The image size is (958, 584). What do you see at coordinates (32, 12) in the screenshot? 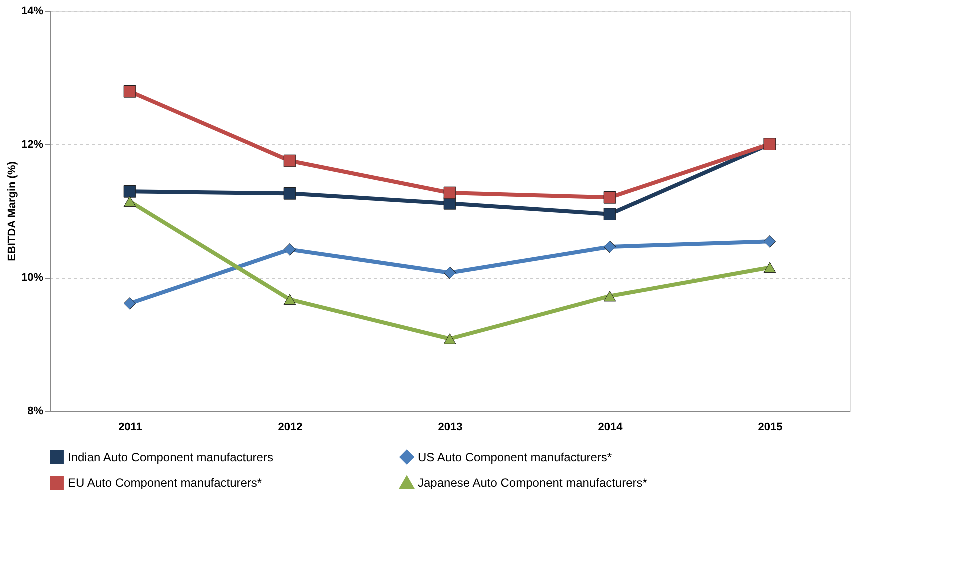
I see `y-tick-label: 14%` at bounding box center [32, 12].